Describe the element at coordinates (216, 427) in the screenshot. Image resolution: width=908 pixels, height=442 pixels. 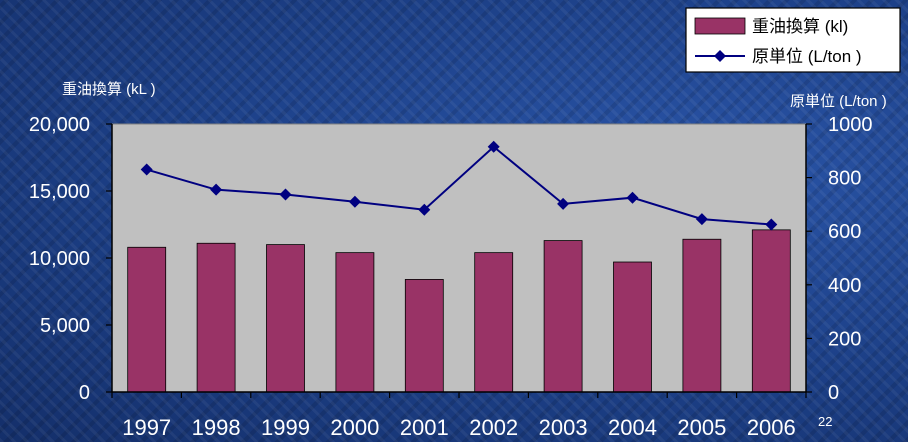
I see `x-tick-label-1998: 1998` at that location.